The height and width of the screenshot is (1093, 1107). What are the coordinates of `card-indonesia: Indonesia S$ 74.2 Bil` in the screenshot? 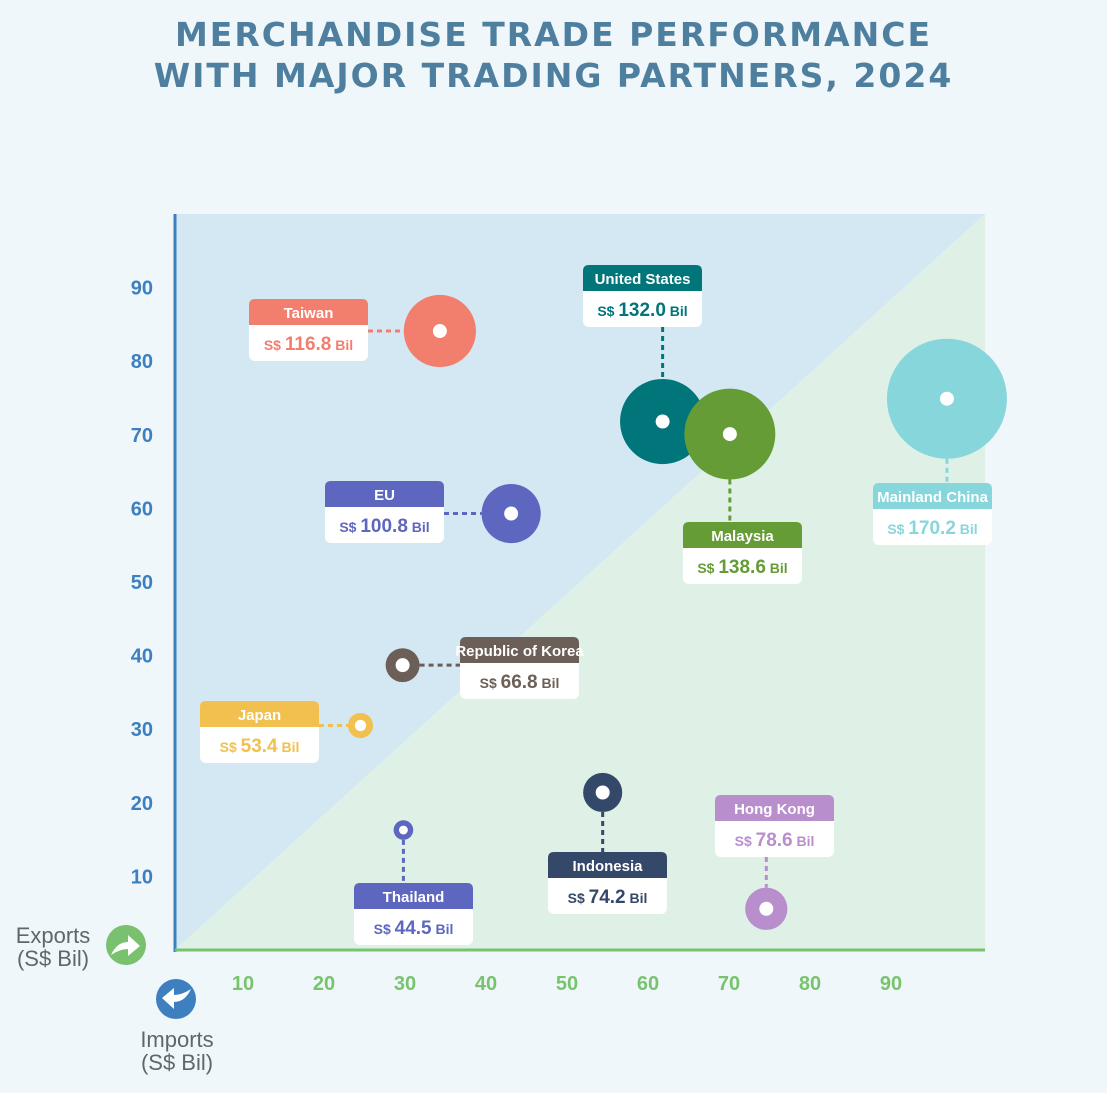 It's located at (607, 883).